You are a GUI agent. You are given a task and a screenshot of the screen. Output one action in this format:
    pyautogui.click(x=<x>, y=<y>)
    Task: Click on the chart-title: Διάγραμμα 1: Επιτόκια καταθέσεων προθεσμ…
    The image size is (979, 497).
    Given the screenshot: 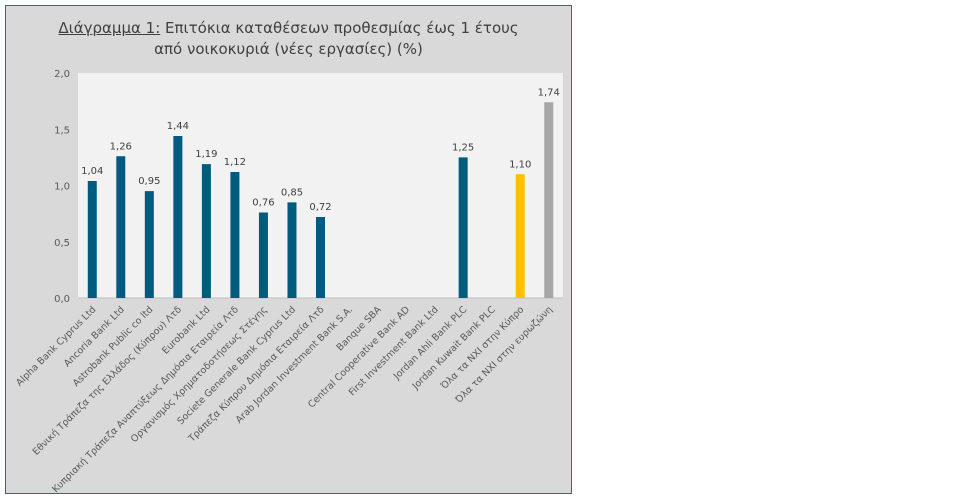 What is the action you would take?
    pyautogui.click(x=288, y=39)
    